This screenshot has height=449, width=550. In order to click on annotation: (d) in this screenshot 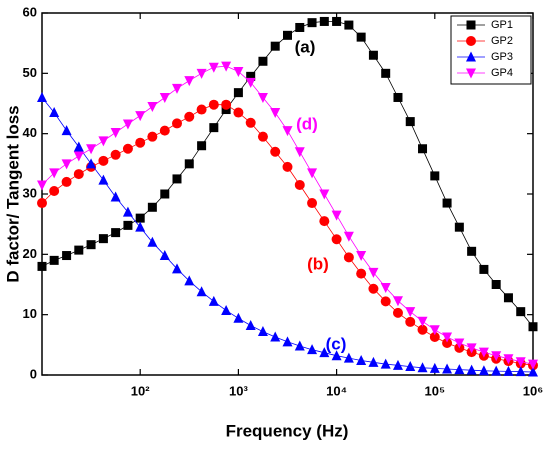, I will do `click(307, 123)`.